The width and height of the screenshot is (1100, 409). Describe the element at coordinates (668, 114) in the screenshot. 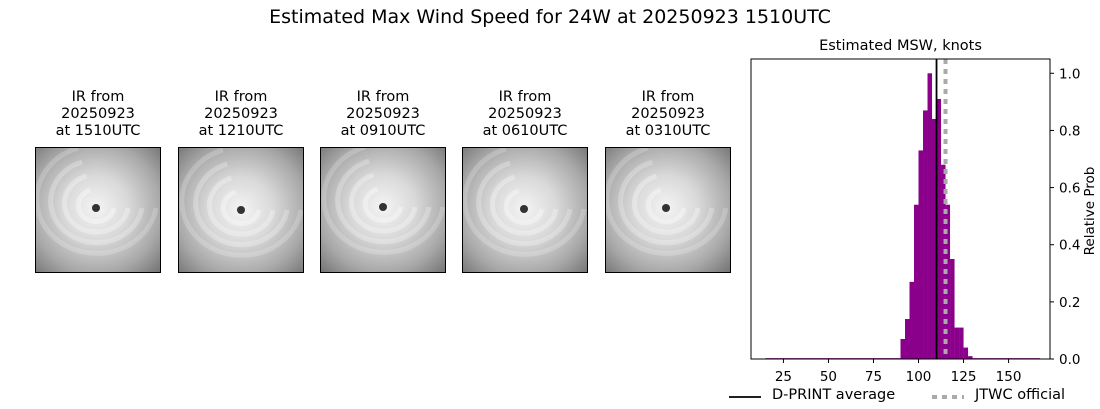

I see `ir-panel-title: IR from 20250923 at 0310UTC` at that location.